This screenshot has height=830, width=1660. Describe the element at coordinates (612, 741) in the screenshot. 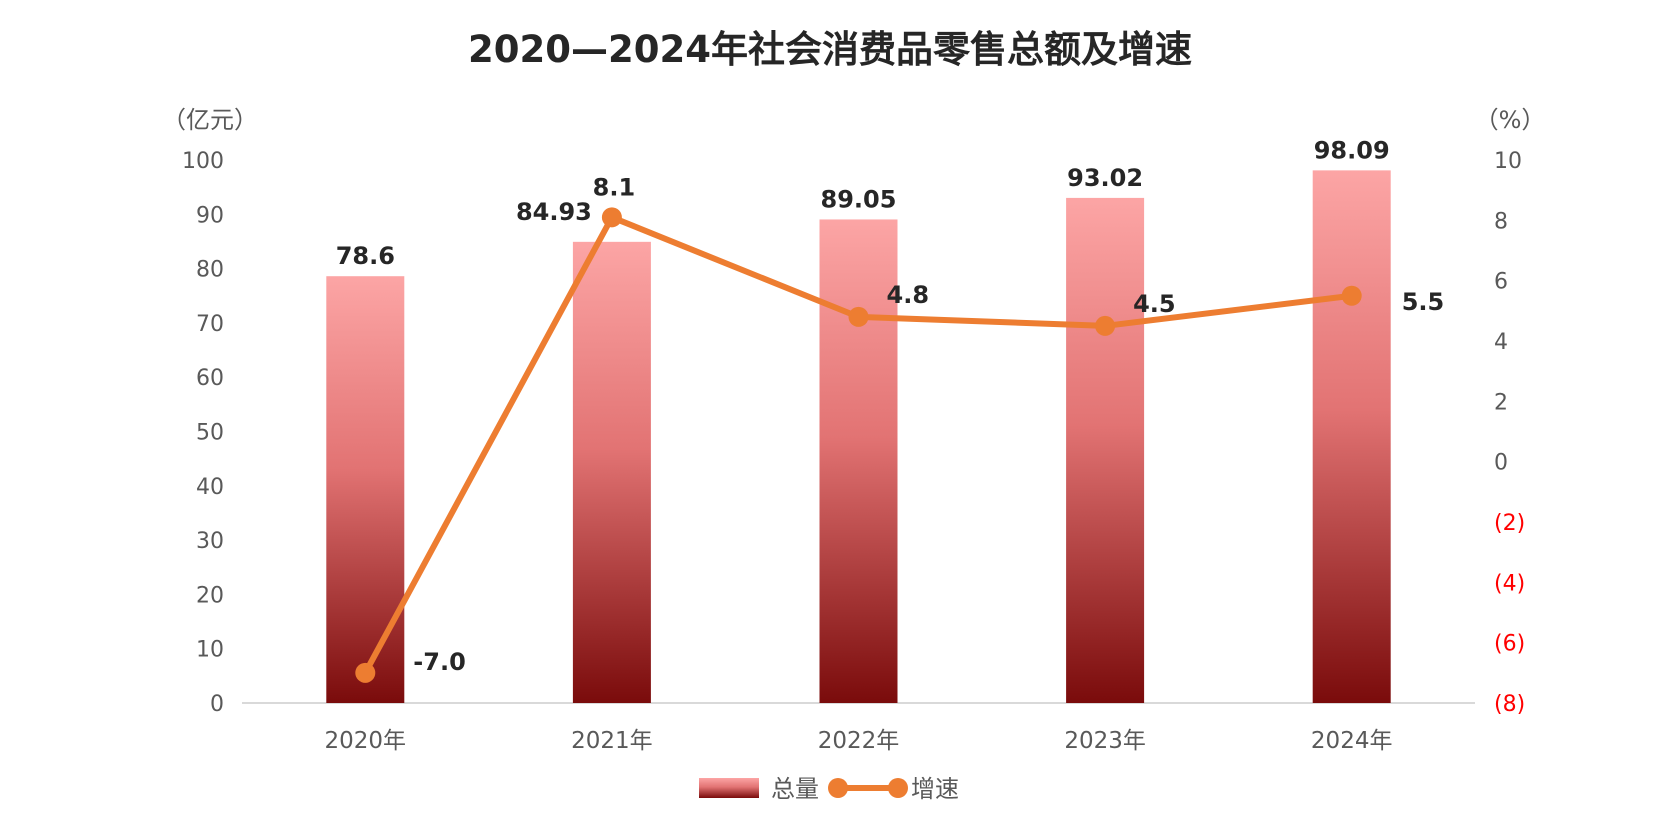

I see `x-axis-tick: 2021年` at that location.